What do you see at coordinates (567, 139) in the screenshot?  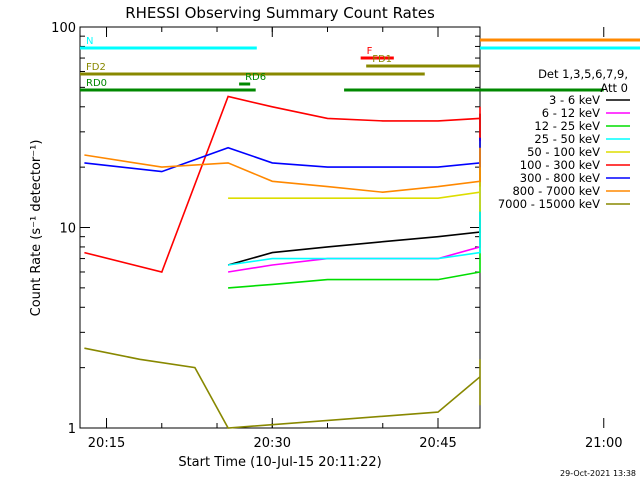 I see `legend-entry: 25 - 50 keV` at bounding box center [567, 139].